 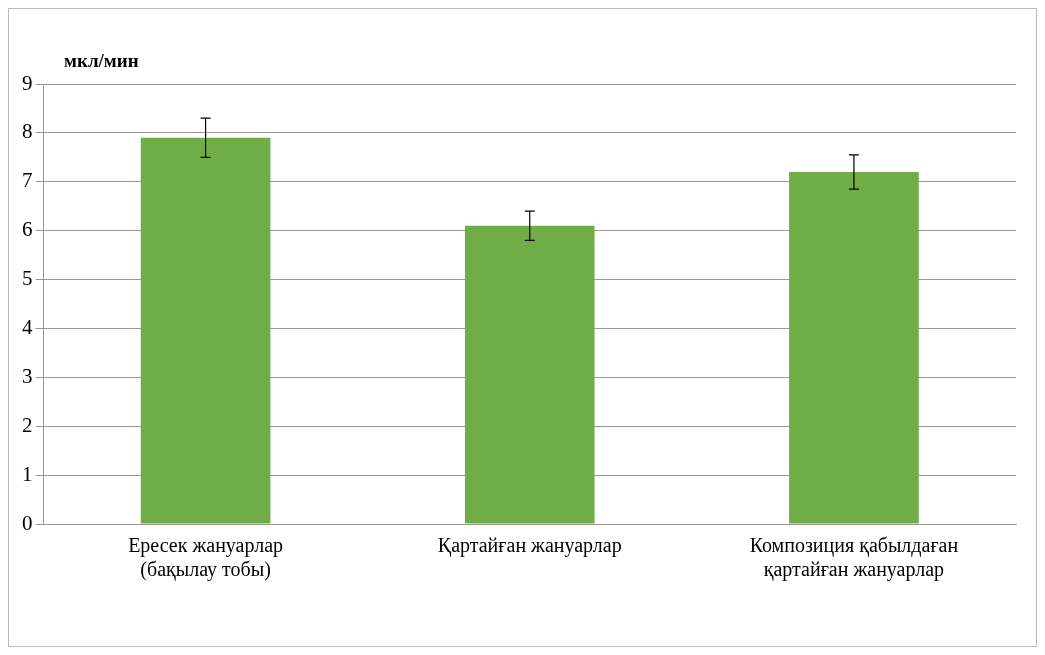 What do you see at coordinates (27, 375) in the screenshot?
I see `y-tick-label: 3` at bounding box center [27, 375].